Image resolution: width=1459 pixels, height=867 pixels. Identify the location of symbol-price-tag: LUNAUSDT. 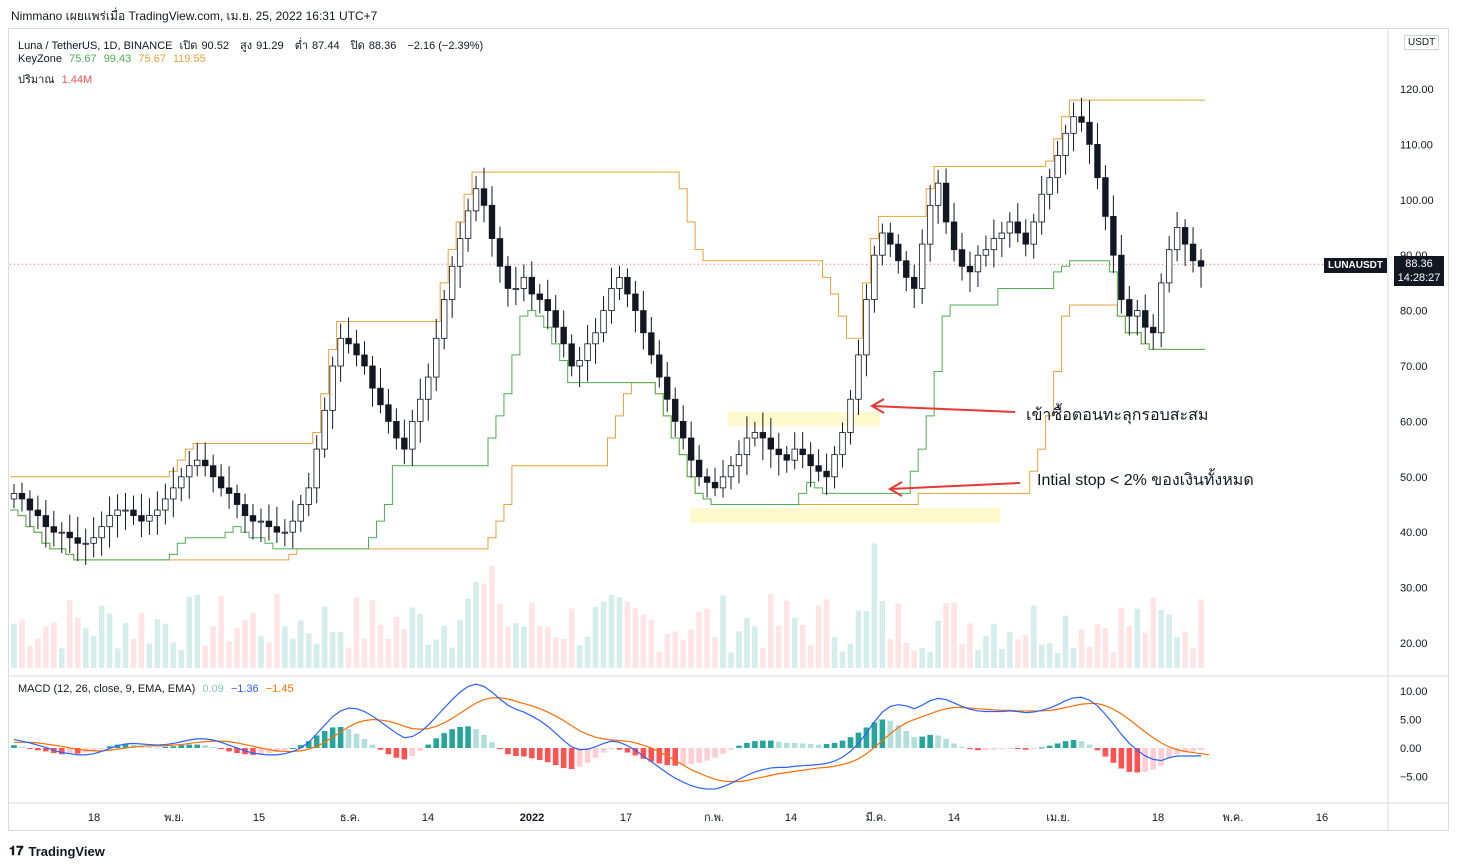
(1355, 265).